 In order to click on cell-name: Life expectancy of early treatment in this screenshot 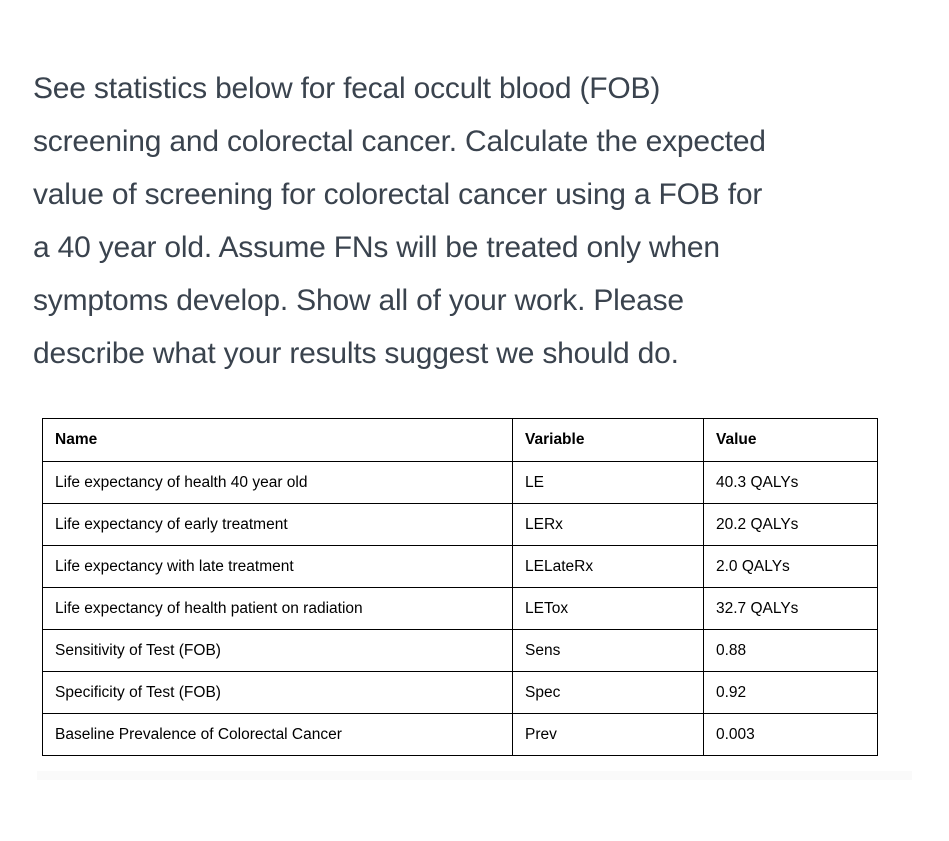, I will do `click(277, 524)`.